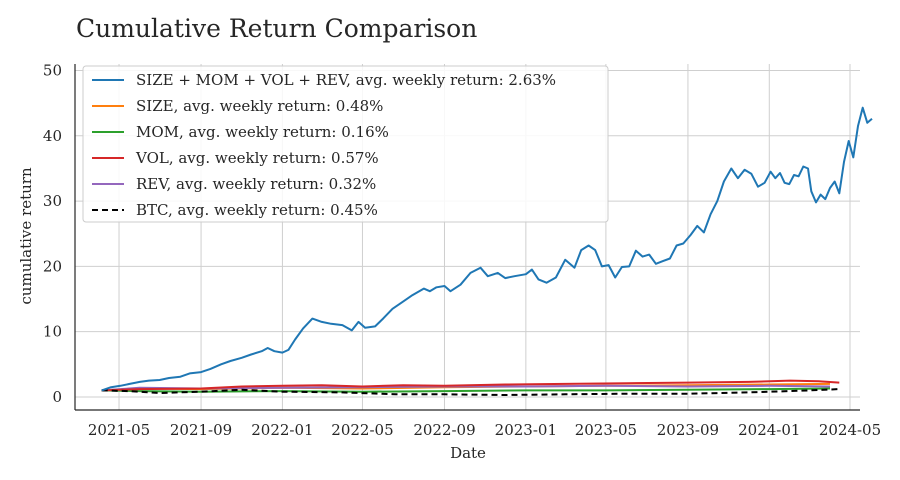 This screenshot has height=480, width=900. What do you see at coordinates (444, 430) in the screenshot?
I see `x-tick-label: 2022-09` at bounding box center [444, 430].